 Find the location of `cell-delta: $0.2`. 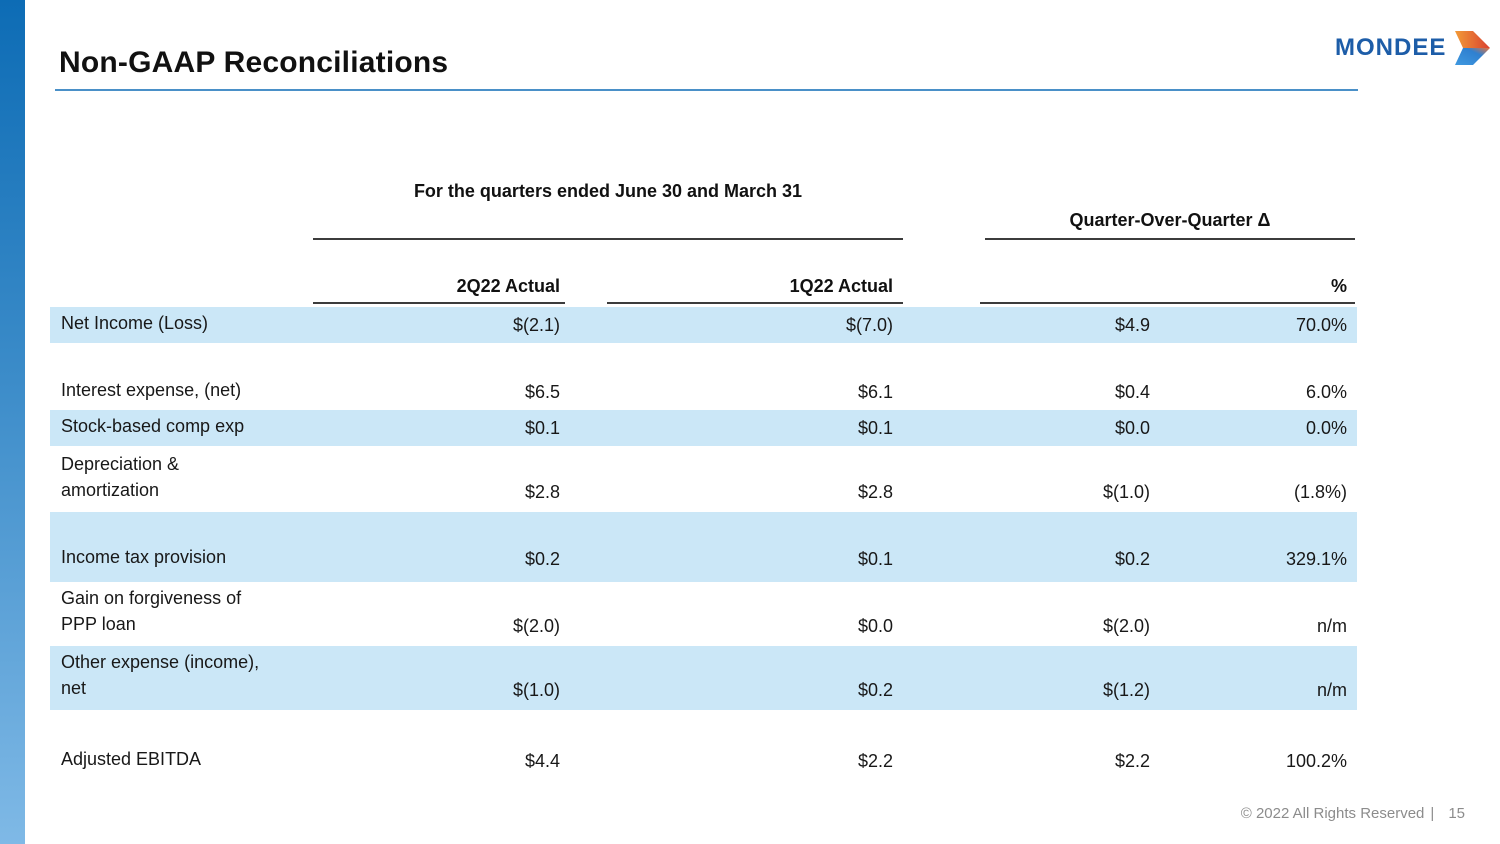

cell-delta: $0.2 is located at coordinates (1132, 559).